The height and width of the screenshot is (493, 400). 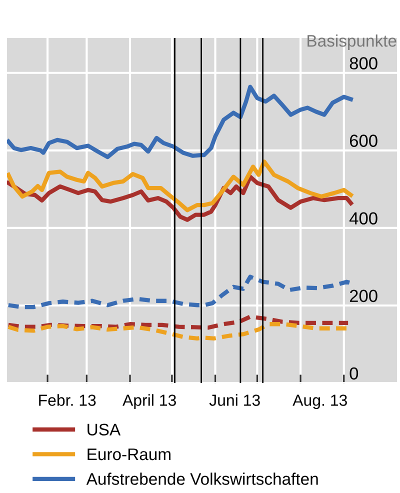 I want to click on x-tick-label: Aug. 13, so click(x=319, y=402).